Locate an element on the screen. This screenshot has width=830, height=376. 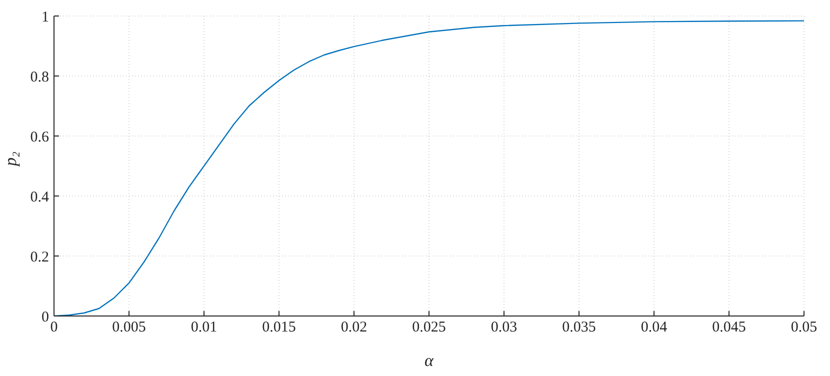
x-tick-label: 0.005 is located at coordinates (129, 328).